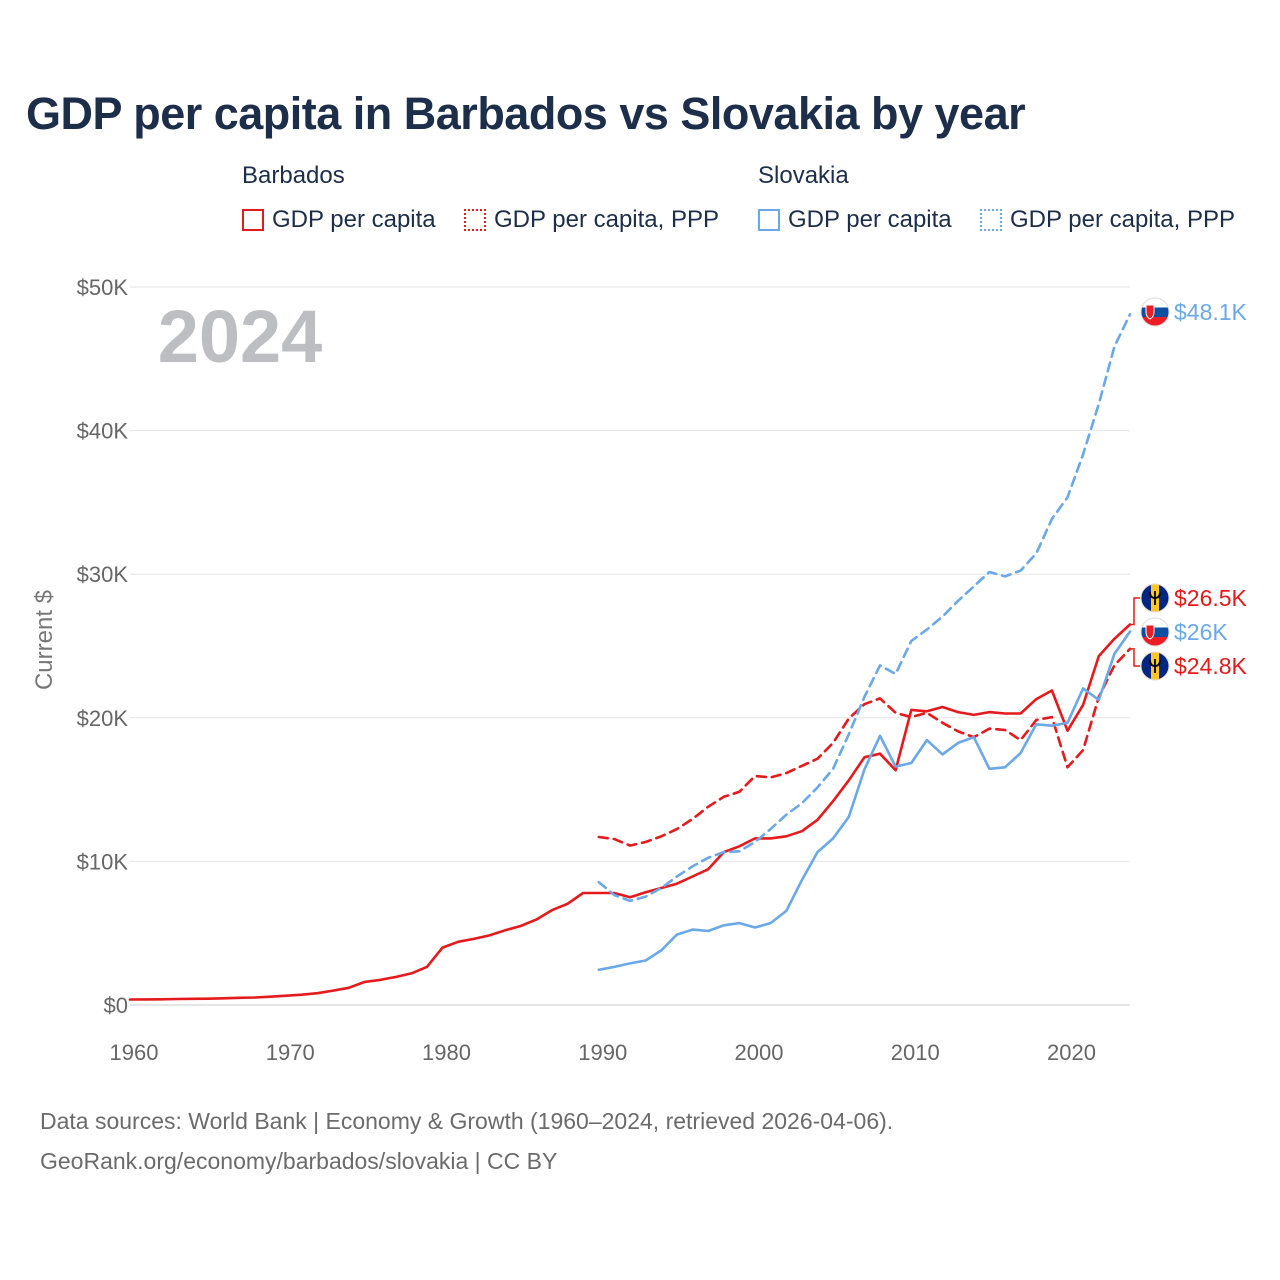 This screenshot has width=1280, height=1280. What do you see at coordinates (240, 336) in the screenshot?
I see `year-watermark: 2024` at bounding box center [240, 336].